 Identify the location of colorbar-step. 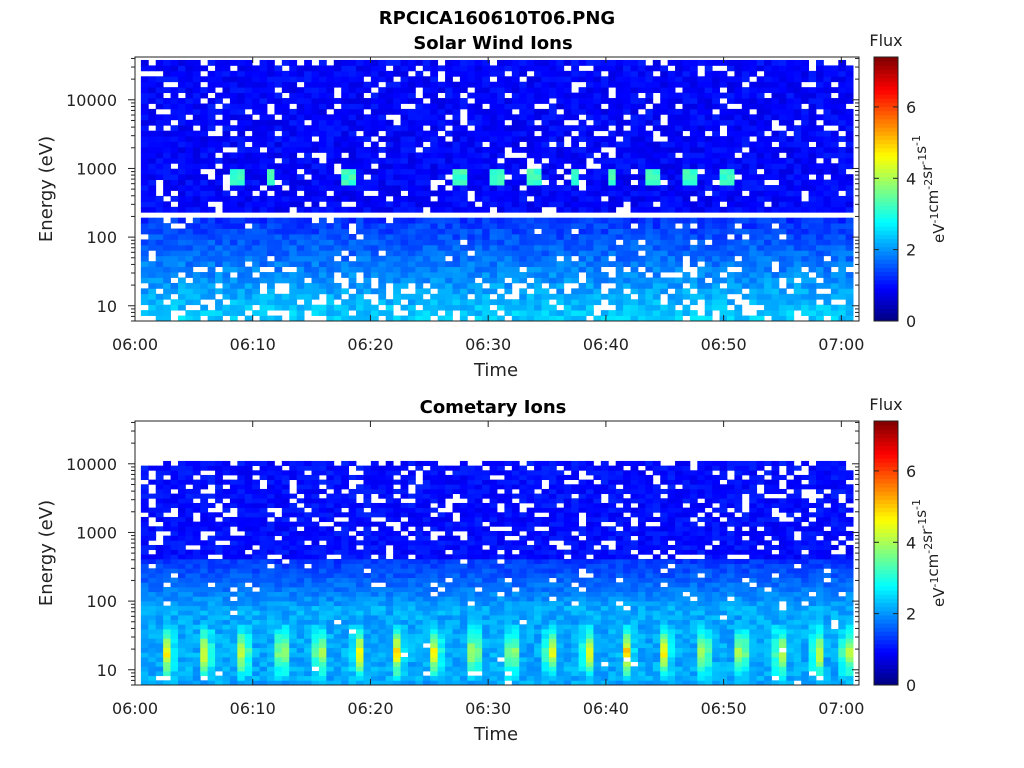
(886, 315).